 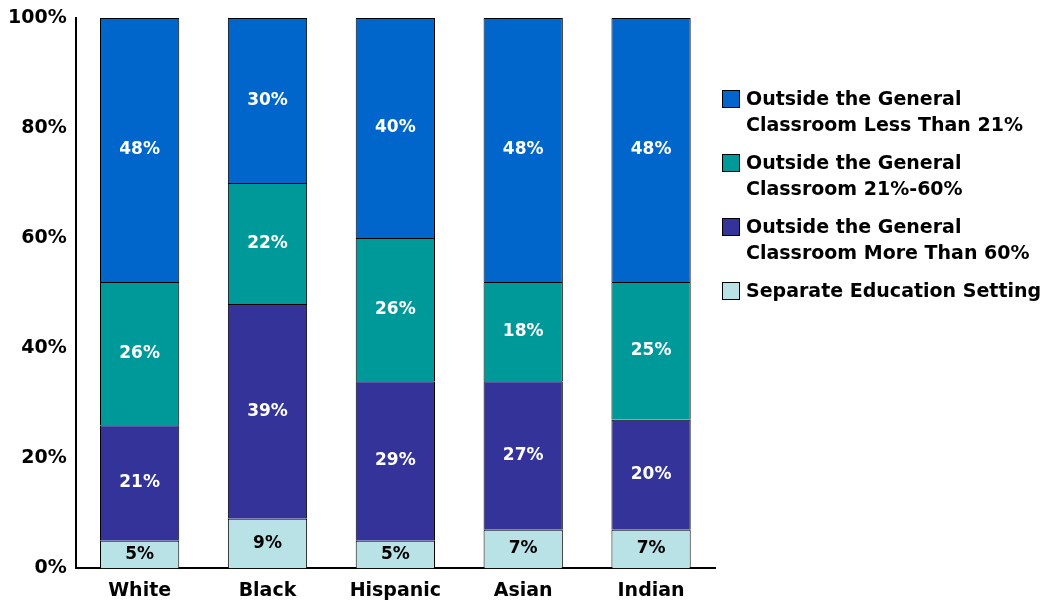 What do you see at coordinates (50, 566) in the screenshot?
I see `y-tick-label: 0%` at bounding box center [50, 566].